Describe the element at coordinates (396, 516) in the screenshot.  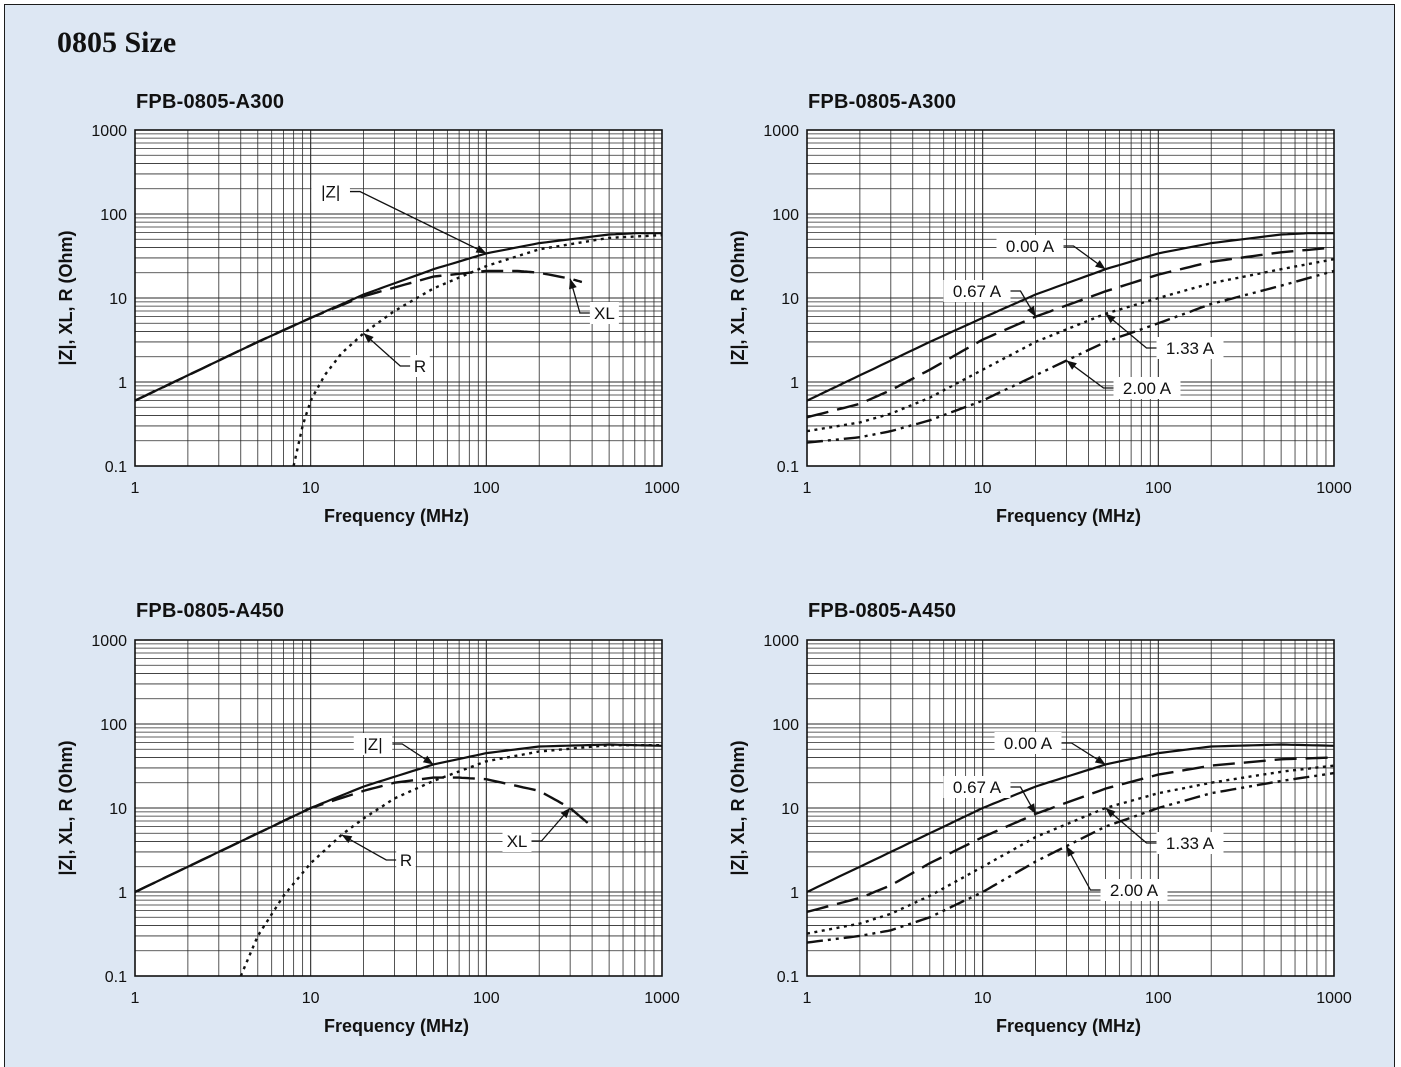
I see `x-axis-label: Frequency (MHz)` at that location.